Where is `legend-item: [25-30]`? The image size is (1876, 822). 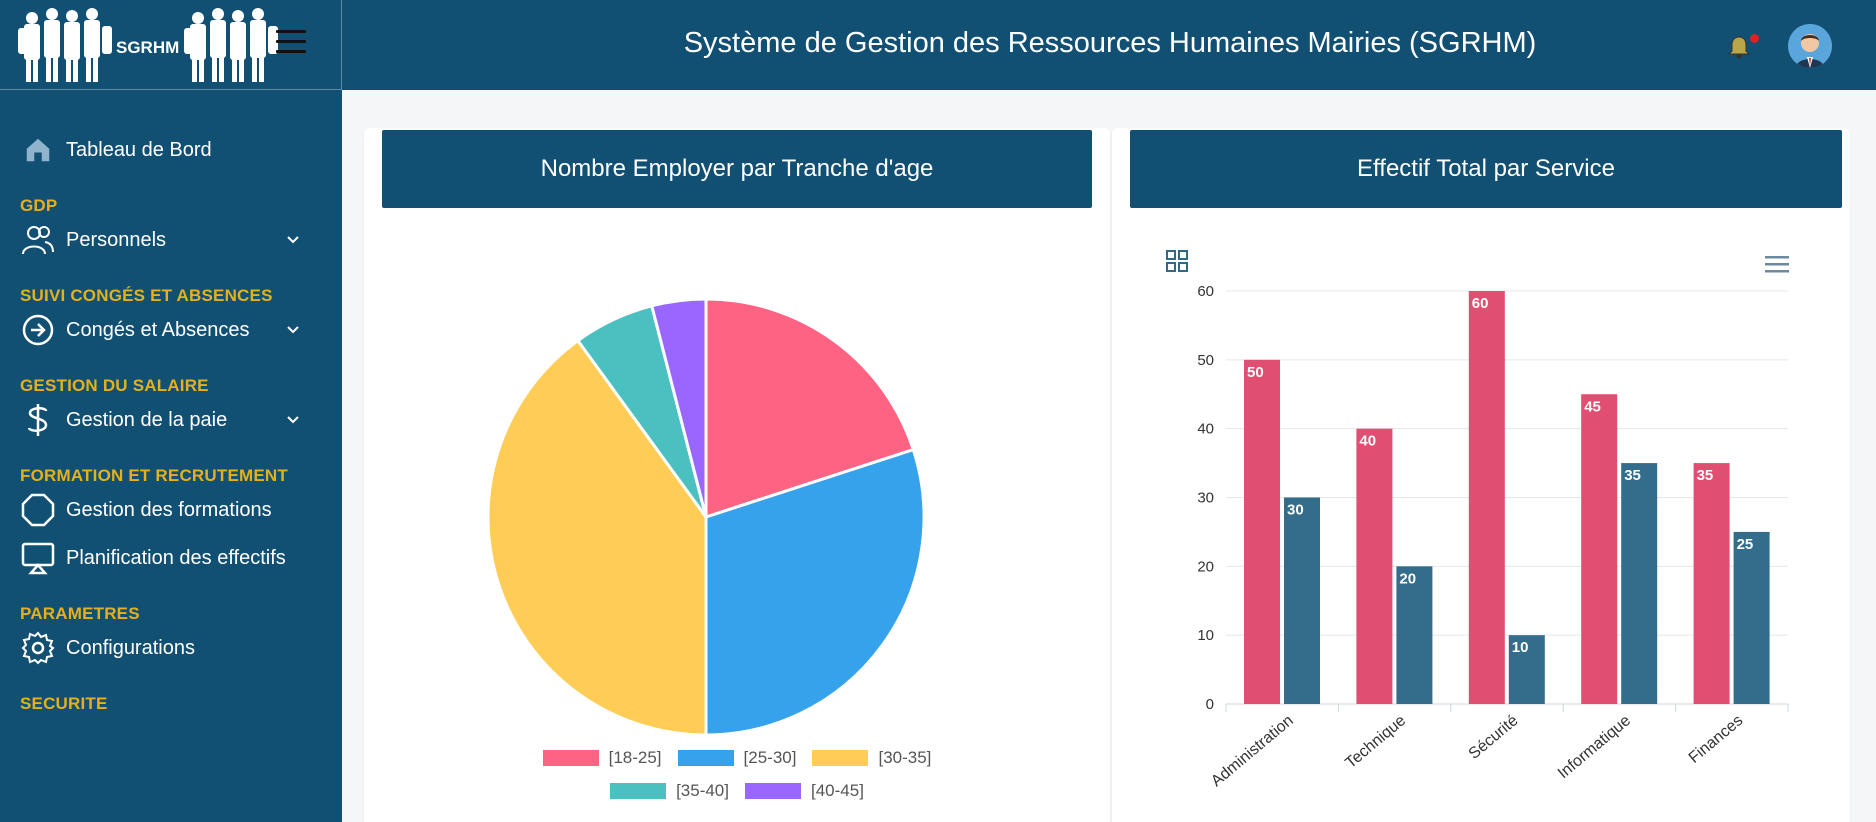
legend-item: [25-30] is located at coordinates (737, 758).